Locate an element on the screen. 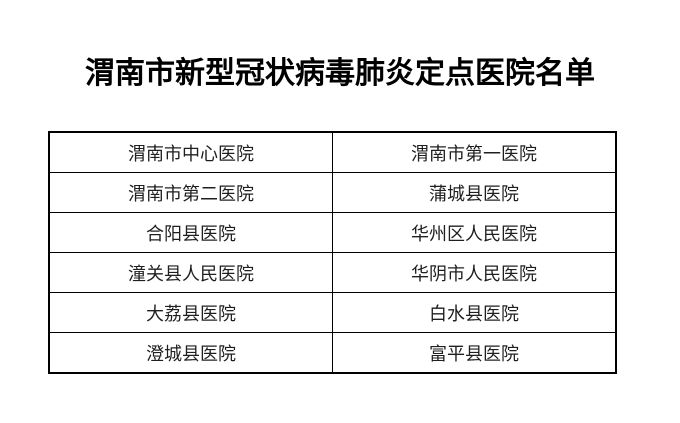  hospital-cell: 潼关县人民医院 is located at coordinates (190, 272).